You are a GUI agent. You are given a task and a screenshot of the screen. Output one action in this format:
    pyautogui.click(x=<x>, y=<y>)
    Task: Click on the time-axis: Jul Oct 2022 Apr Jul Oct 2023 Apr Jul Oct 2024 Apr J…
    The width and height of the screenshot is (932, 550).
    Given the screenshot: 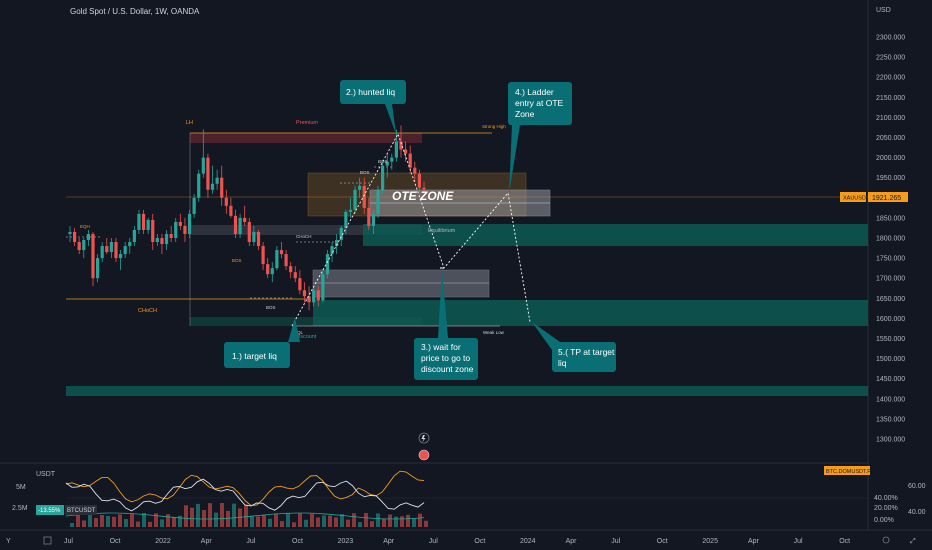 What is the action you would take?
    pyautogui.click(x=457, y=541)
    